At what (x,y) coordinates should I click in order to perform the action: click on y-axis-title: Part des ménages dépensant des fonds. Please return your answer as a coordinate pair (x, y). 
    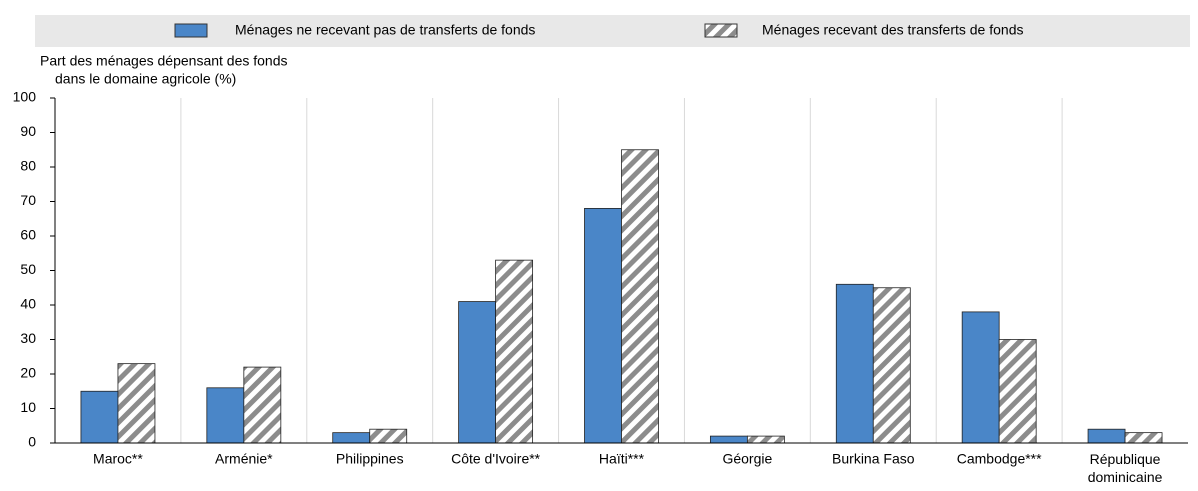
    Looking at the image, I should click on (164, 61).